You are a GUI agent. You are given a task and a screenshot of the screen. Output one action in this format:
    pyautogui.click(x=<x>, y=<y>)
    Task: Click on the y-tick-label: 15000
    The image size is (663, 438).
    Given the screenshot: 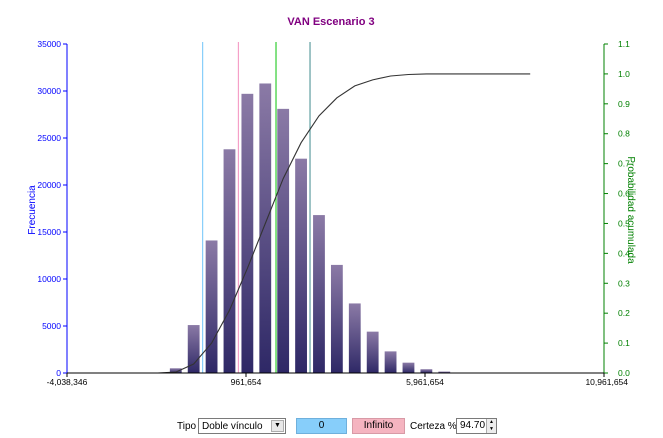 What is the action you would take?
    pyautogui.click(x=49, y=232)
    